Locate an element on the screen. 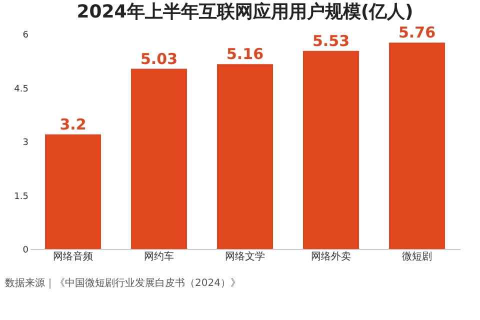 The image size is (480, 320). y-tick-label: 4.5 is located at coordinates (21, 89).